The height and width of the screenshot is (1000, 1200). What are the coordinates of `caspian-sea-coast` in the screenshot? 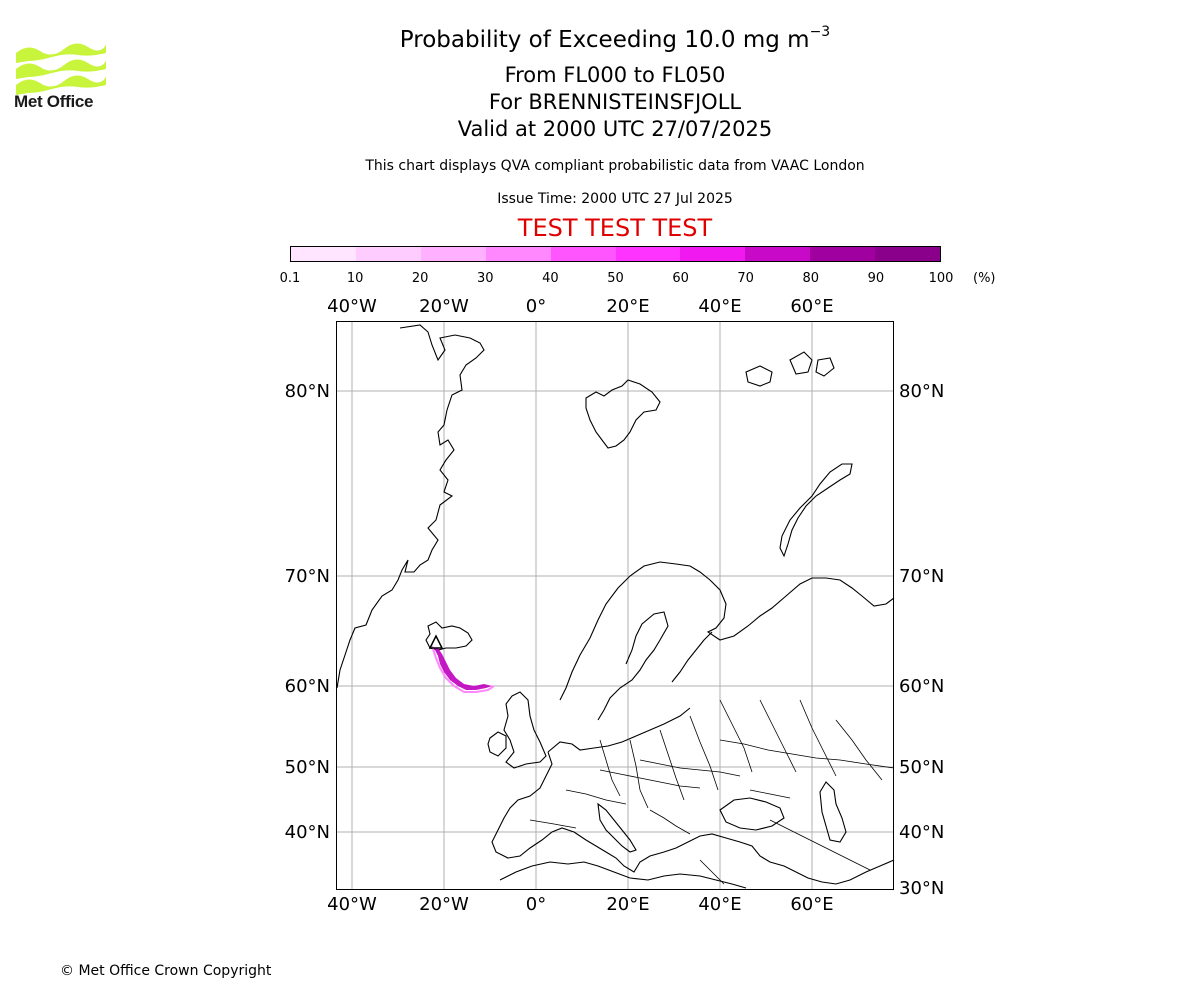 It's located at (833, 812).